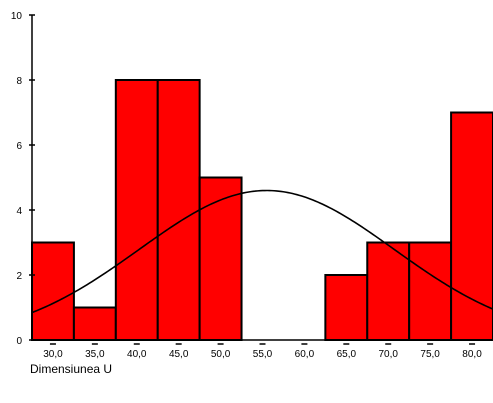  What do you see at coordinates (19, 211) in the screenshot?
I see `y-tick-label: 4` at bounding box center [19, 211].